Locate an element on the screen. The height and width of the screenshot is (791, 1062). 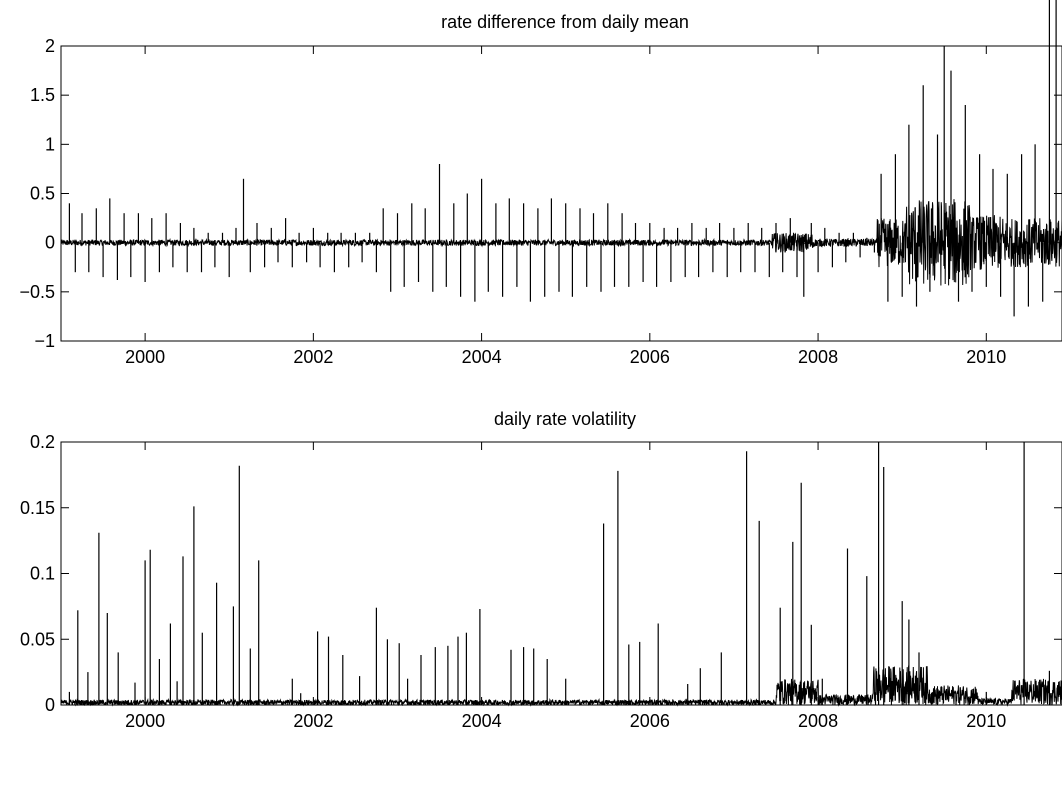
y-tick-label: 0.05 is located at coordinates (37, 639).